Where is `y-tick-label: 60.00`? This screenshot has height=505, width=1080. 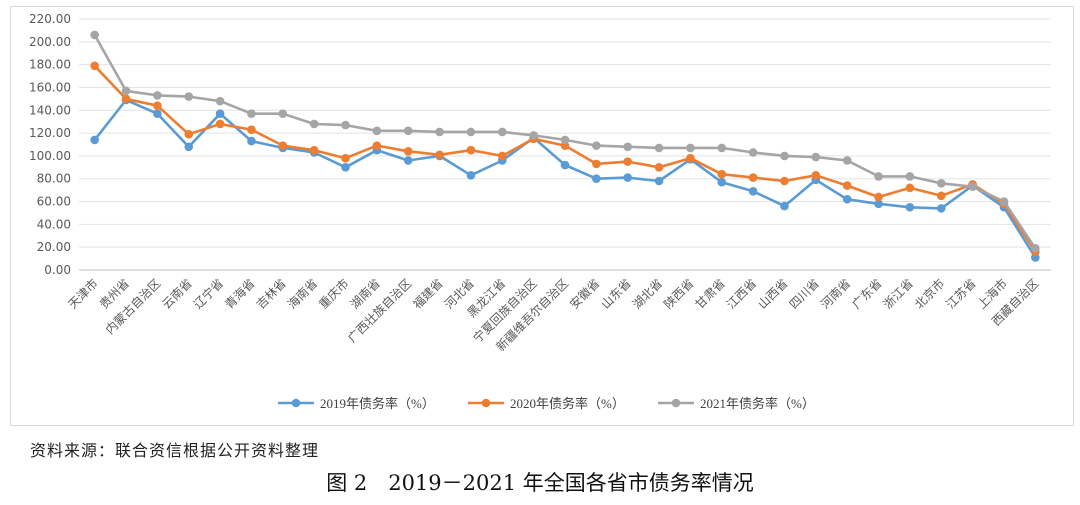 y-tick-label: 60.00 is located at coordinates (54, 202).